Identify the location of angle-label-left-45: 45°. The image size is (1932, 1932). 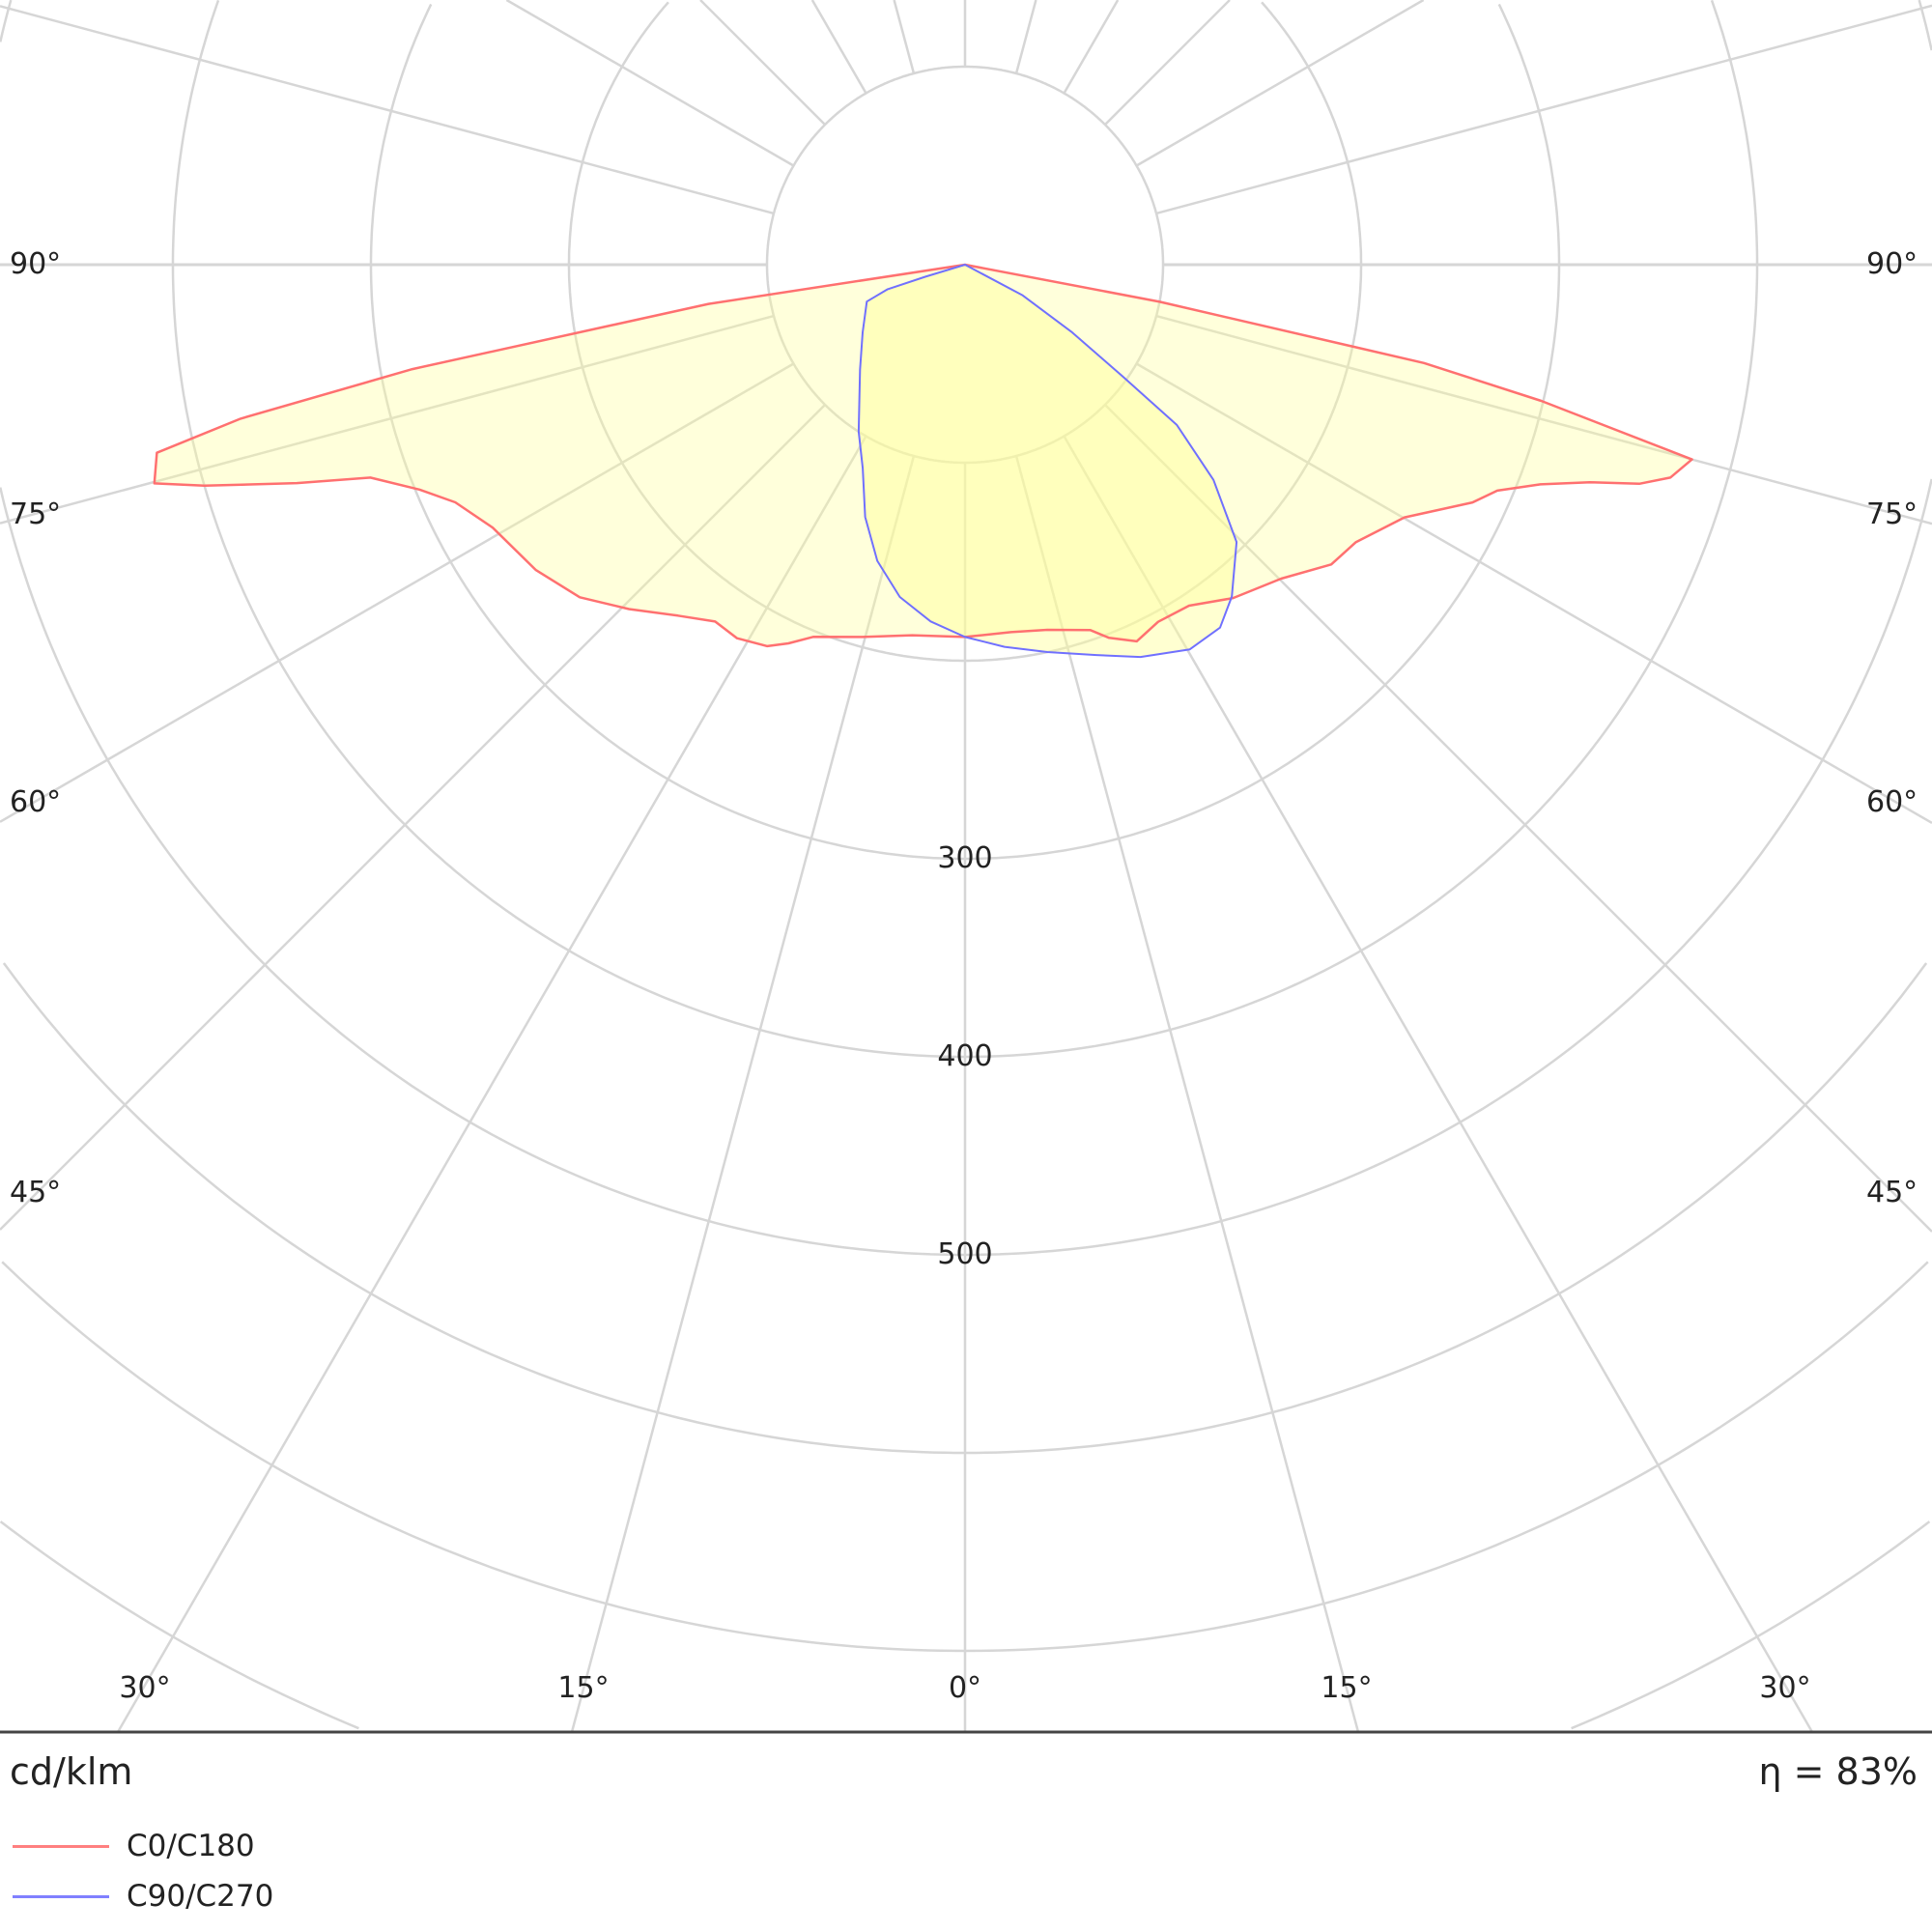
(36, 1192).